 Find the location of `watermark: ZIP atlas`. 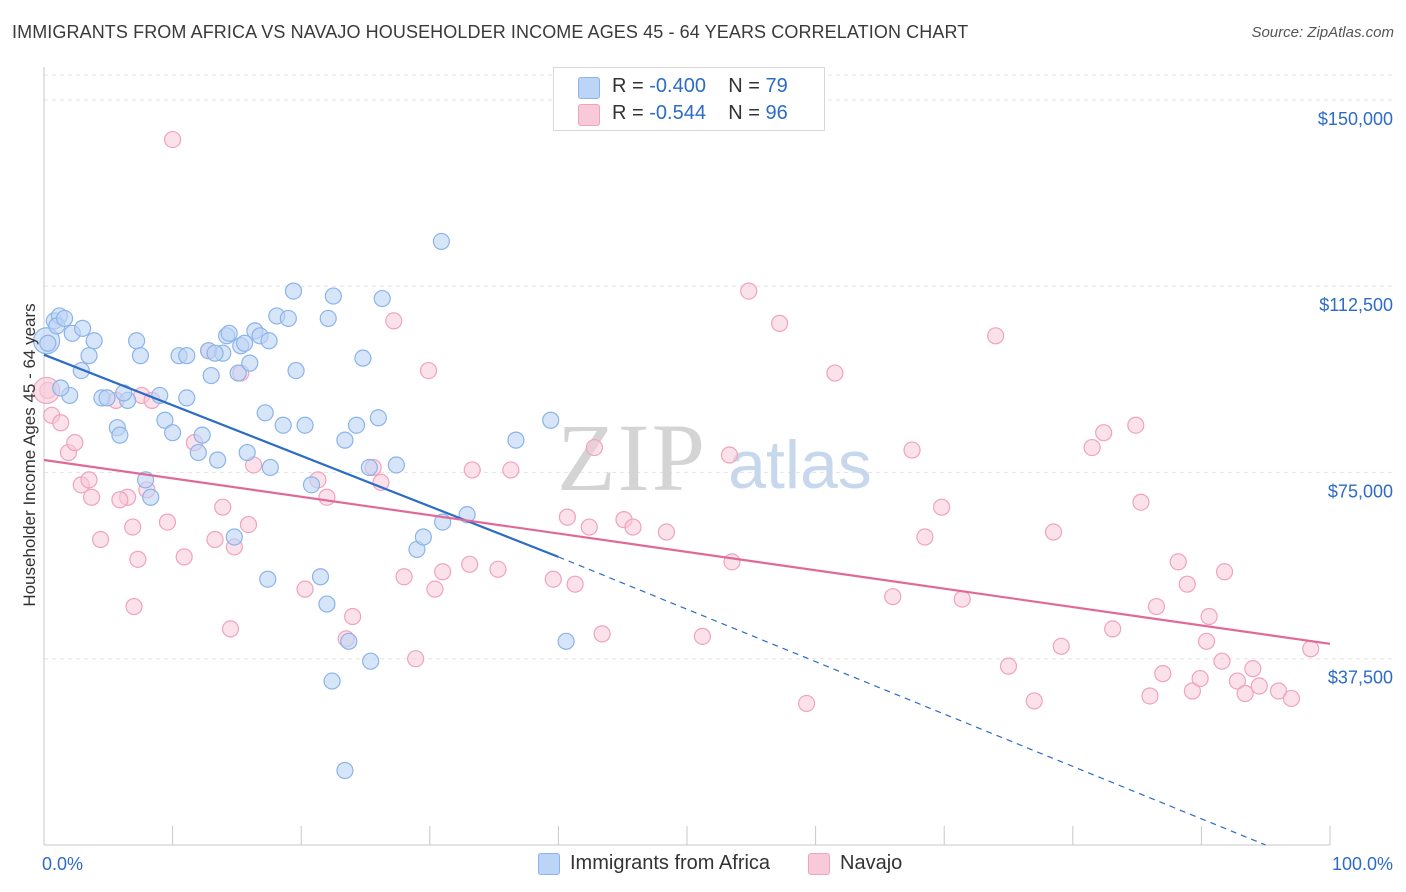

watermark: ZIP atlas is located at coordinates (714, 457).